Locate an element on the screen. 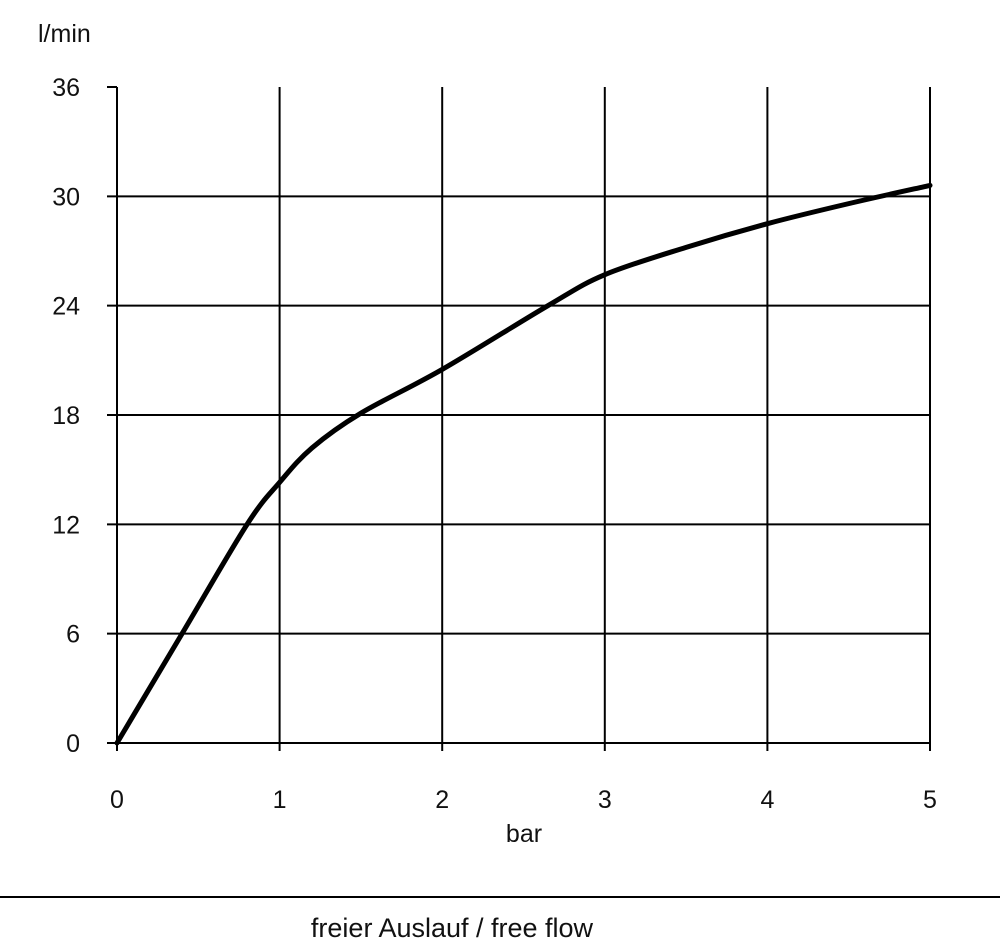 The width and height of the screenshot is (1000, 952). x-axis-label: bar is located at coordinates (524, 834).